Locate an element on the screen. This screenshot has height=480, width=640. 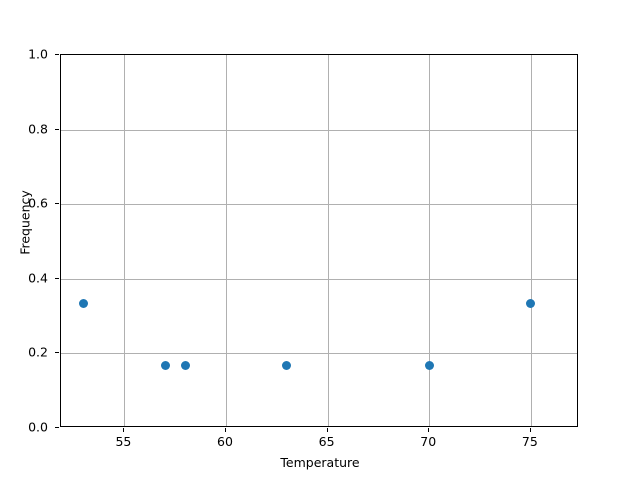
y-tick-label: 0.4 is located at coordinates (38, 278).